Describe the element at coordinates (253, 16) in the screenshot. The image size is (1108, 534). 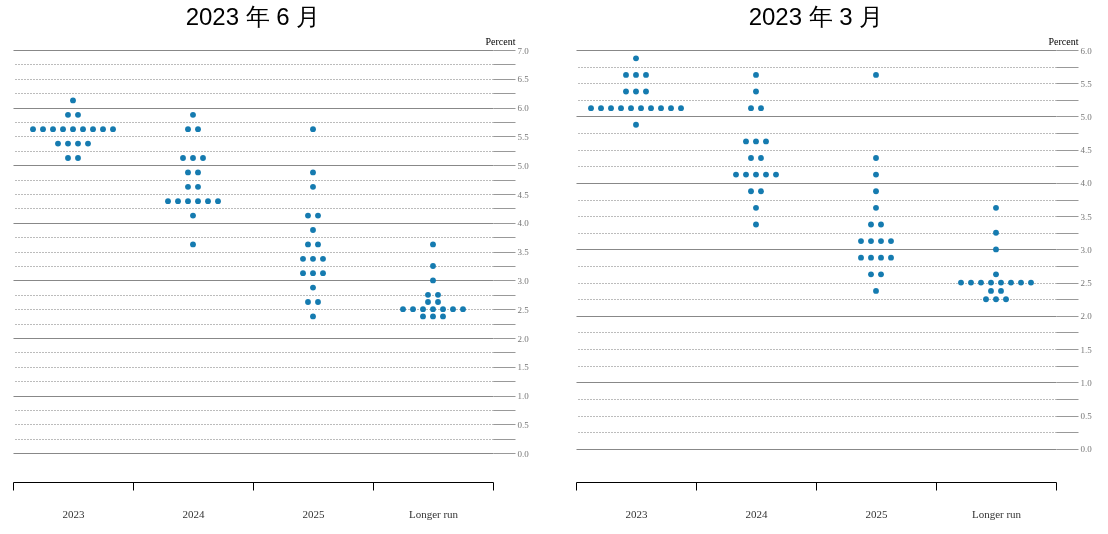
I see `chart-title: 2023 年 6 月` at that location.